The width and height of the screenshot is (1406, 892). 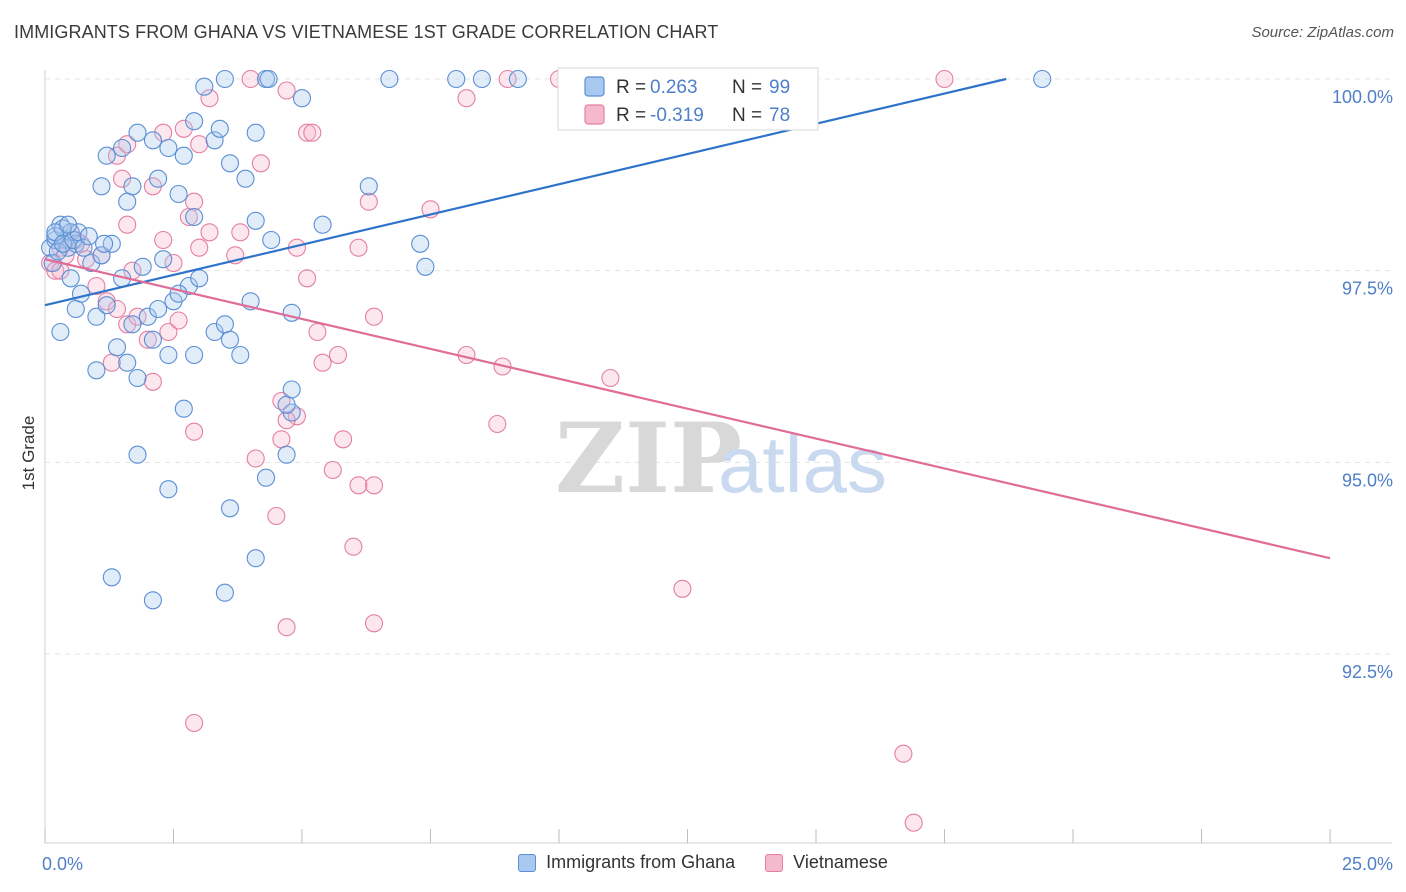 What do you see at coordinates (527, 862) in the screenshot?
I see `legend-swatch-ghana` at bounding box center [527, 862].